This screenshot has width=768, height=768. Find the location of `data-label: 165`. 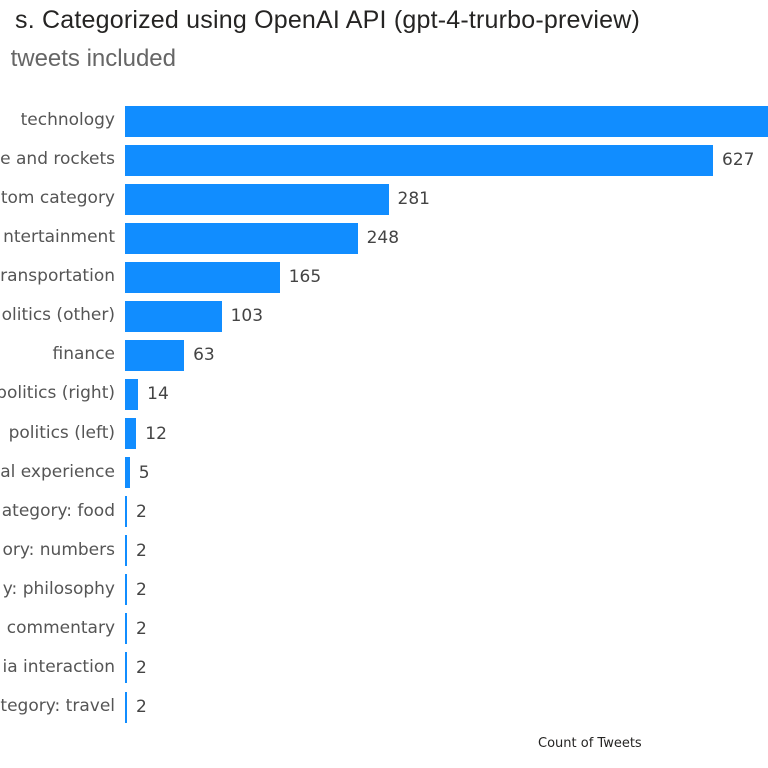

data-label: 165 is located at coordinates (305, 277).